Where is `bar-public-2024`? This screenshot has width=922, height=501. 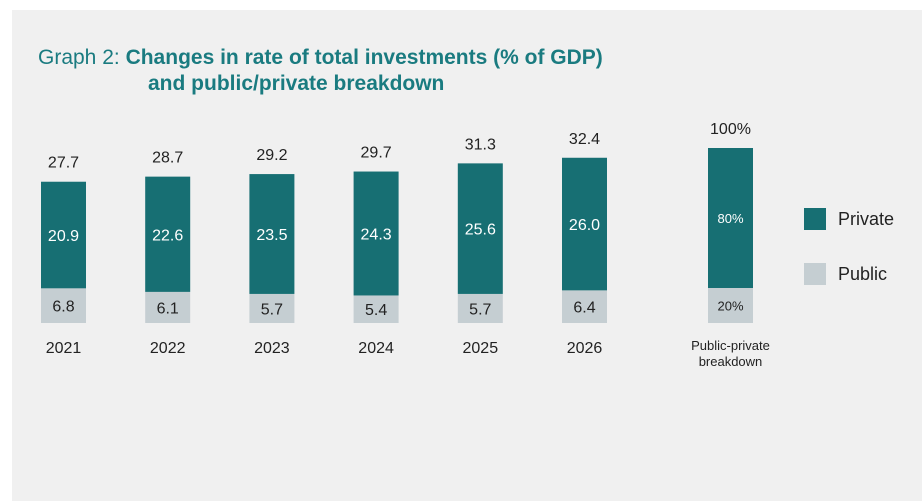 bar-public-2024 is located at coordinates (376, 309).